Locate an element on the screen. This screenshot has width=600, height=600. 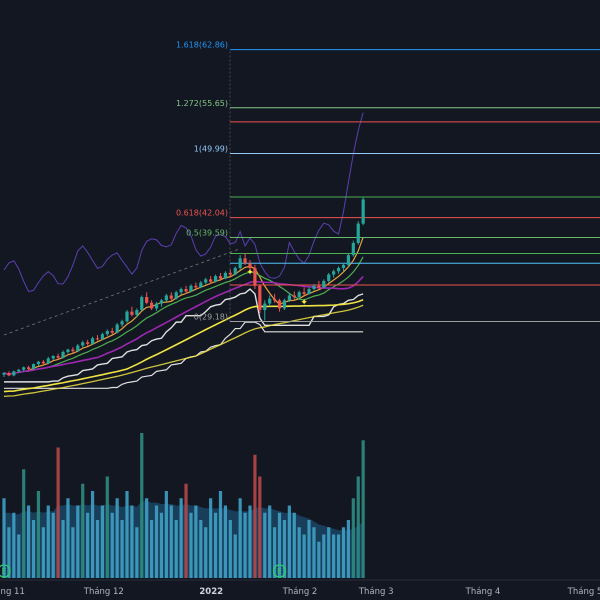
ma-mid-line is located at coordinates (183, 315).